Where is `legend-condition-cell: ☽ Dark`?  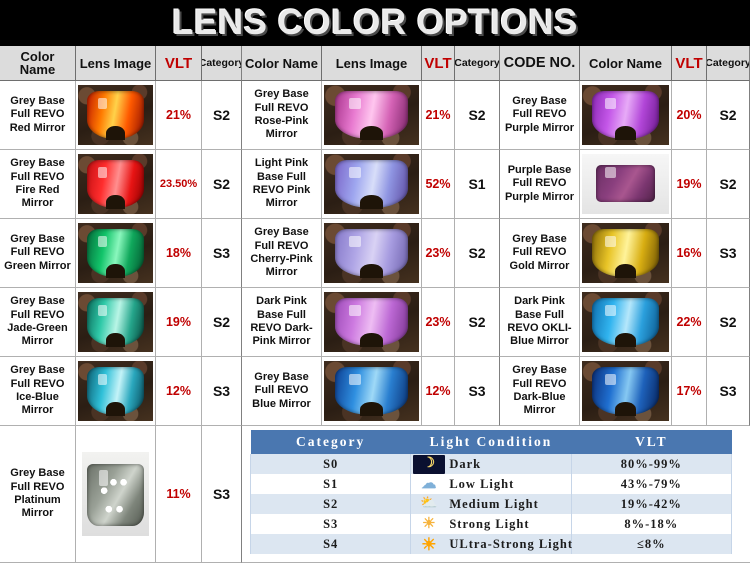 legend-condition-cell: ☽ Dark is located at coordinates (491, 464).